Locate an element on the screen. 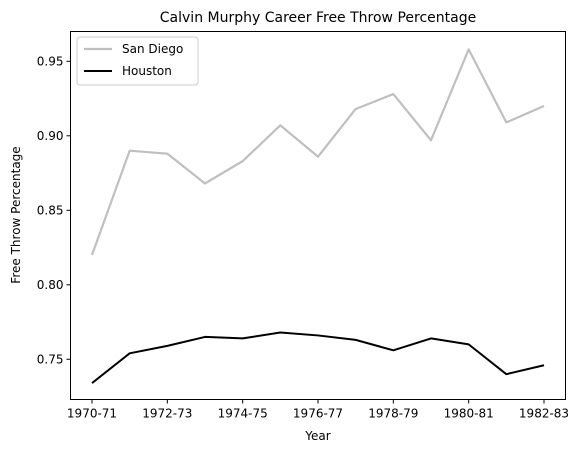 This screenshot has width=582, height=453. legend-label-san-diego: San Diego is located at coordinates (152, 49).